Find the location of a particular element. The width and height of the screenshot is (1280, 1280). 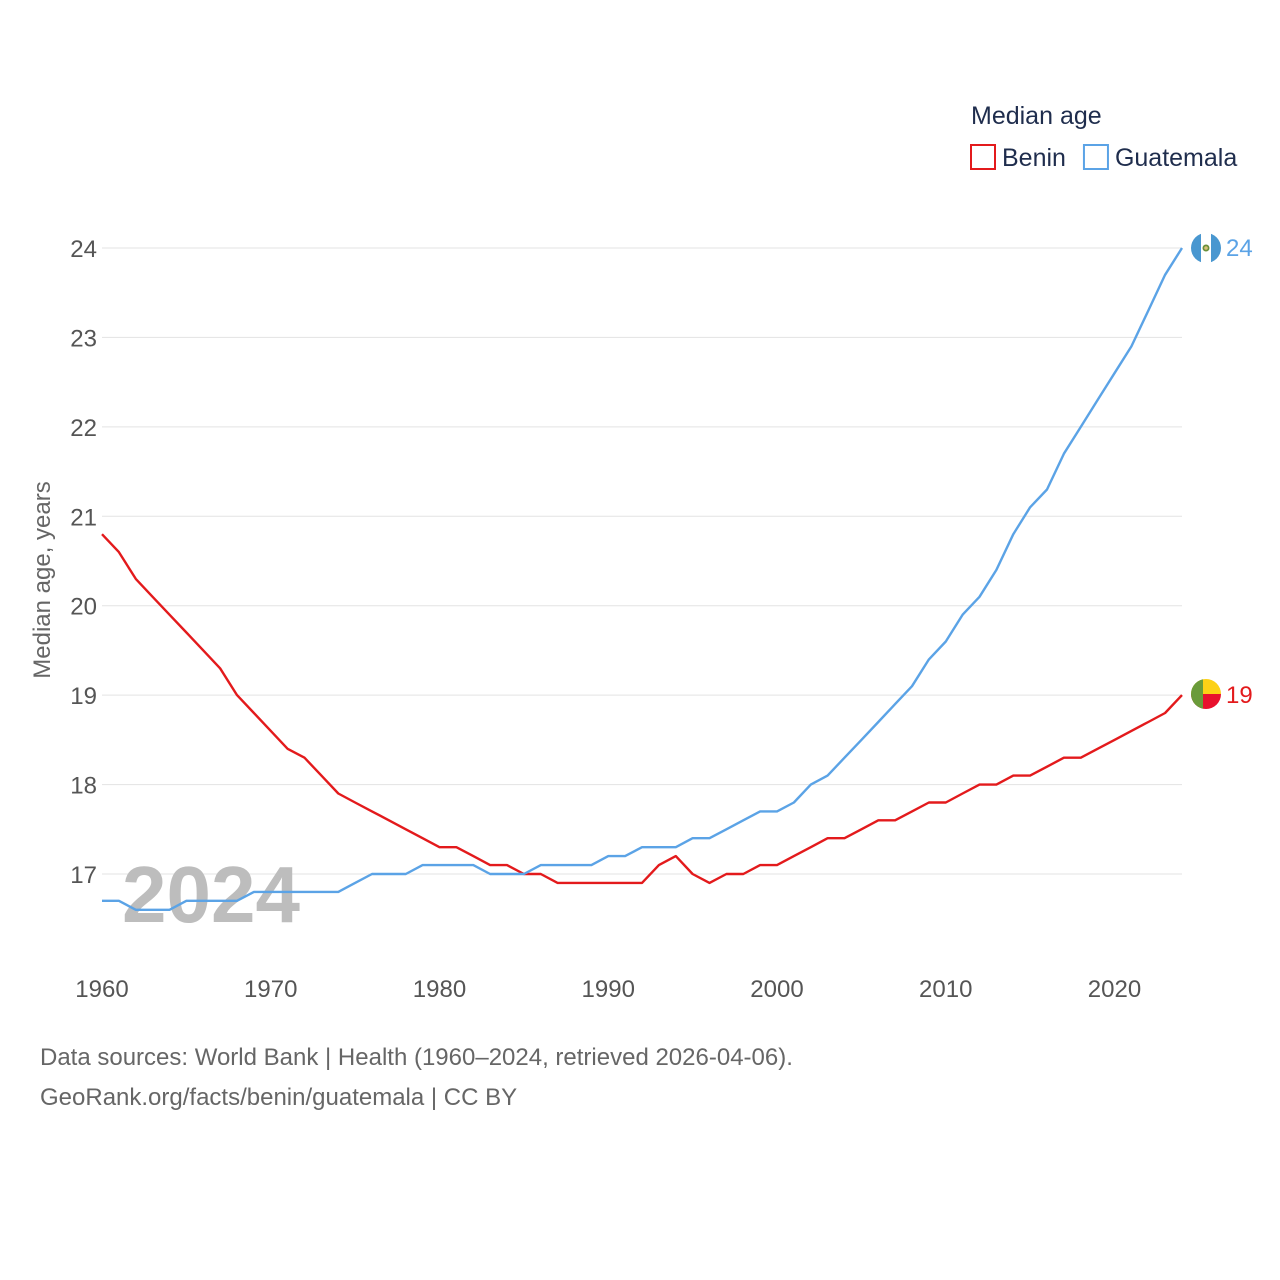

legend-label: Benin is located at coordinates (1034, 158).